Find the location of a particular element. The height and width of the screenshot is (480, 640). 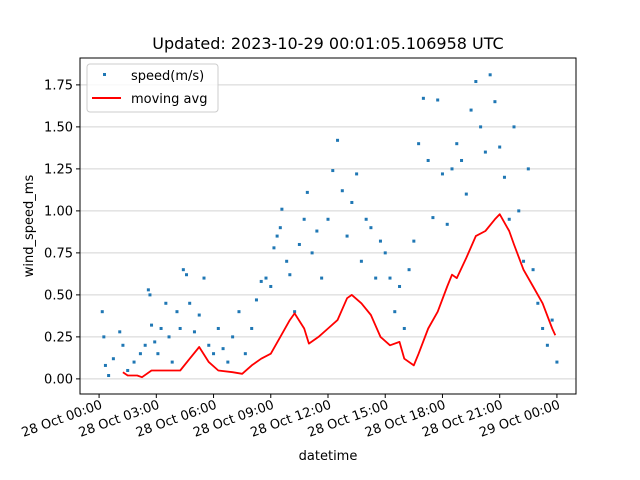

y-tick-label: 1.75 is located at coordinates (58, 85).